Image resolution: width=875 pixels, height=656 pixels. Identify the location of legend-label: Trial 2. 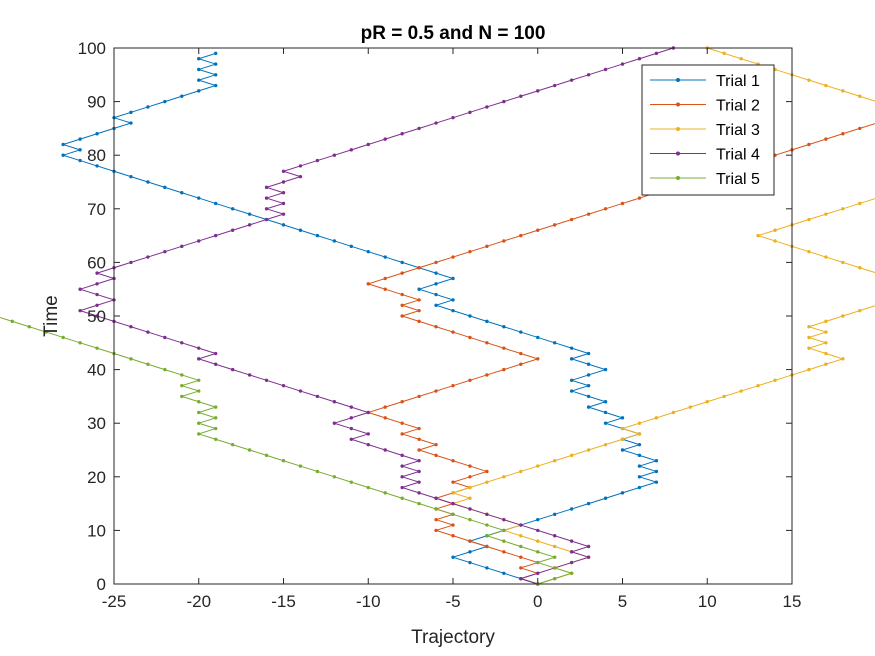
(738, 106).